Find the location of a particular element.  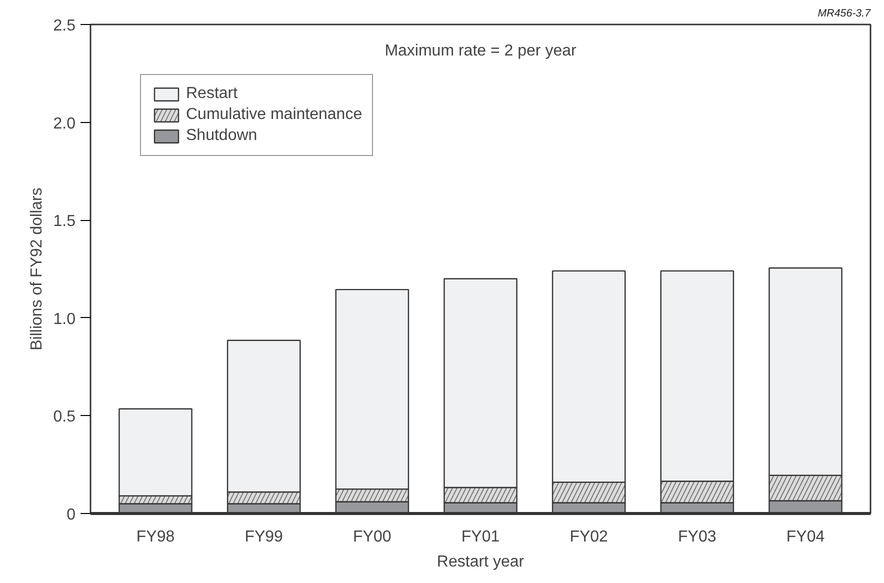

x-tick-label: FY00 is located at coordinates (372, 537).